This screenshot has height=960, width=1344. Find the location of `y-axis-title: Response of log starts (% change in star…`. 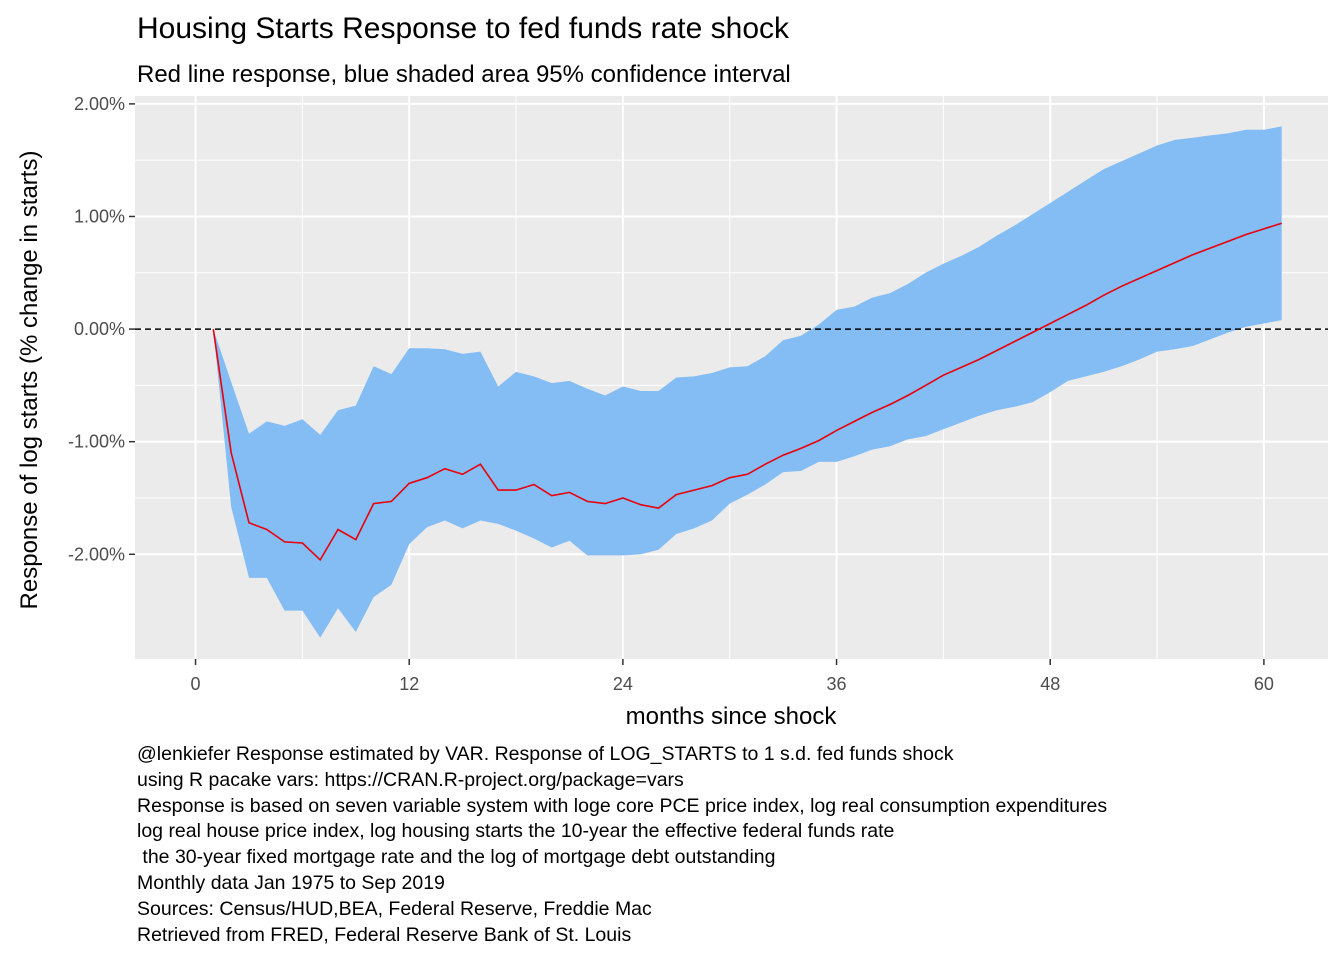

y-axis-title: Response of log starts (% change in star… is located at coordinates (29, 380).